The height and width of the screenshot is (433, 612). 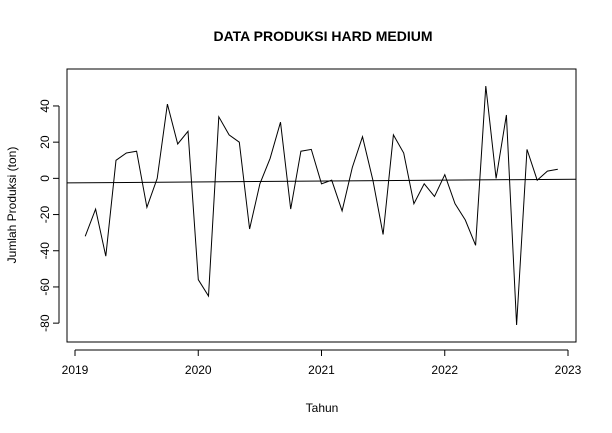 I want to click on y-tick-label: -20, so click(x=45, y=215).